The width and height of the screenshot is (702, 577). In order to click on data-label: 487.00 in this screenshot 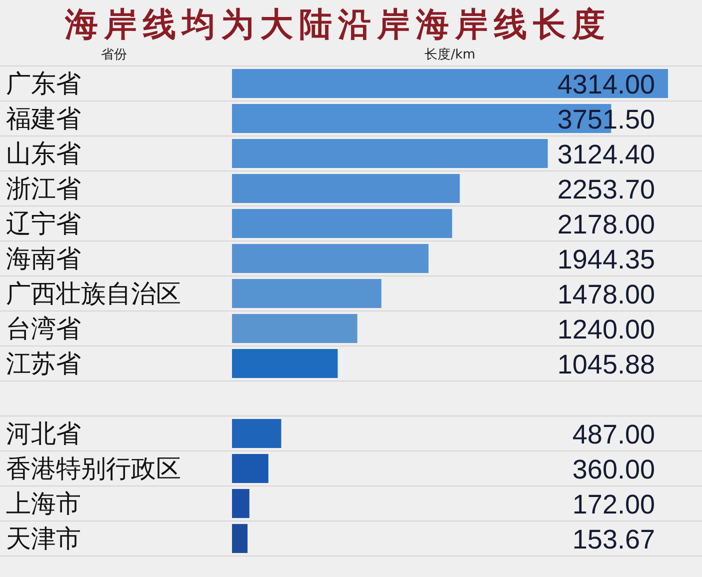, I will do `click(613, 435)`.